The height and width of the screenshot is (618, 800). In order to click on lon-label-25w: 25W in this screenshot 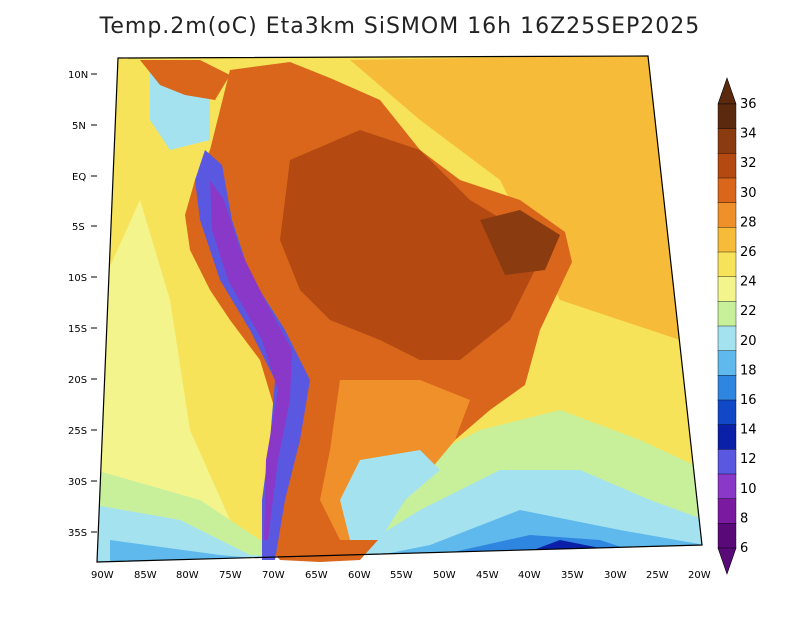, I will do `click(657, 575)`.